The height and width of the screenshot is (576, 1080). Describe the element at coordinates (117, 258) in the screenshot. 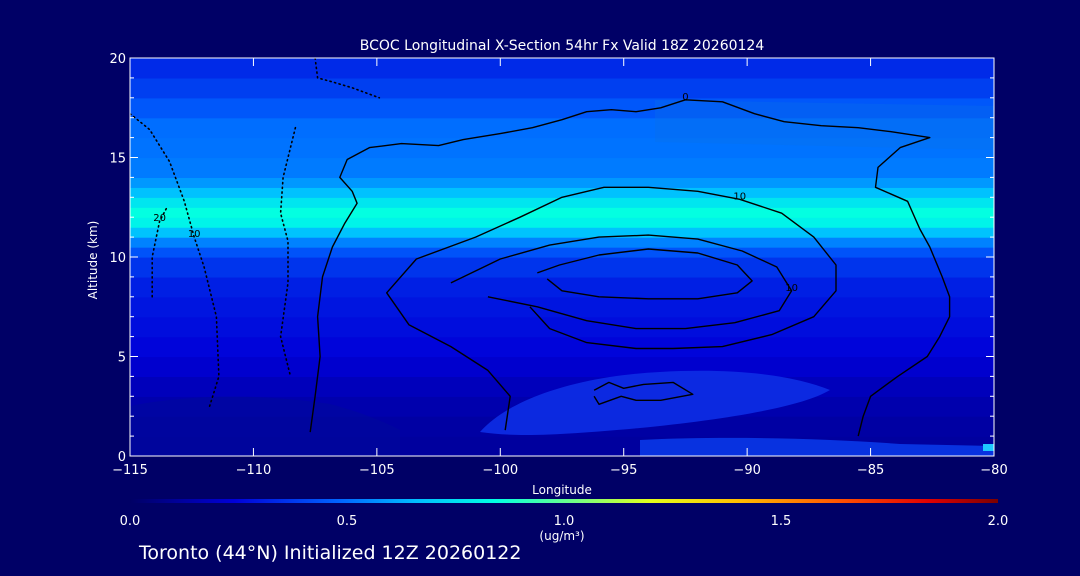

I see `y-tick-label: 10` at that location.